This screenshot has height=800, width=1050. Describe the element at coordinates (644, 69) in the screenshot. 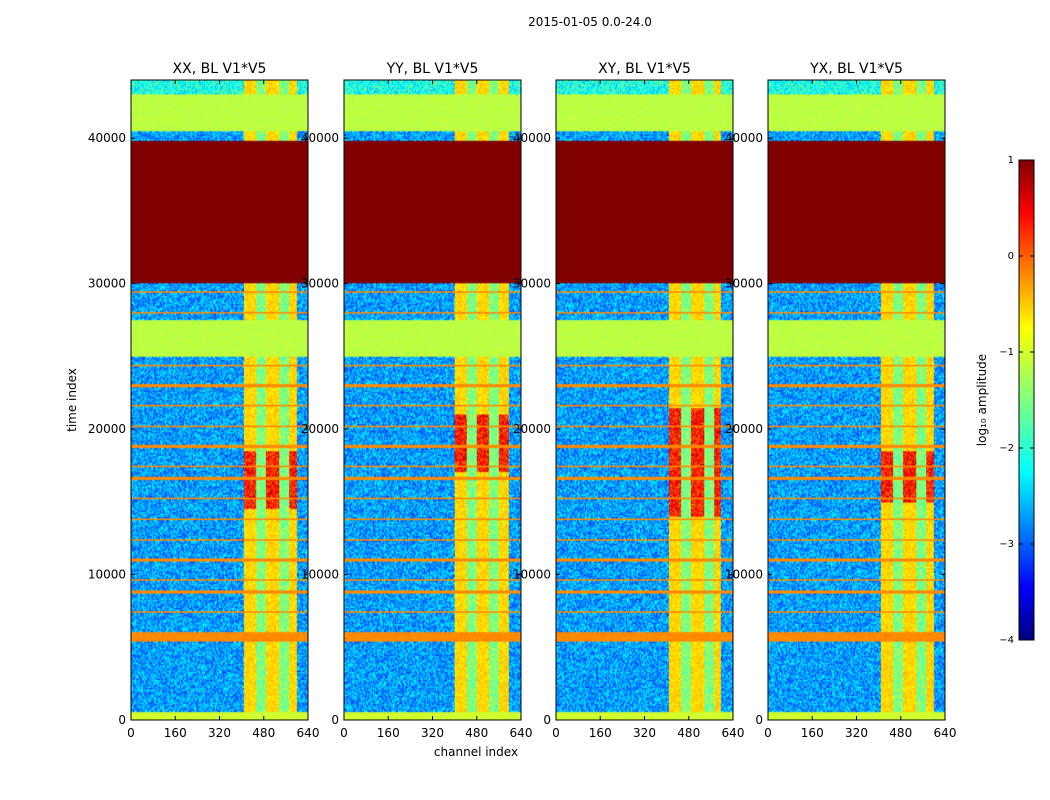

I see `panel-title: XY, BL V1*V5` at that location.